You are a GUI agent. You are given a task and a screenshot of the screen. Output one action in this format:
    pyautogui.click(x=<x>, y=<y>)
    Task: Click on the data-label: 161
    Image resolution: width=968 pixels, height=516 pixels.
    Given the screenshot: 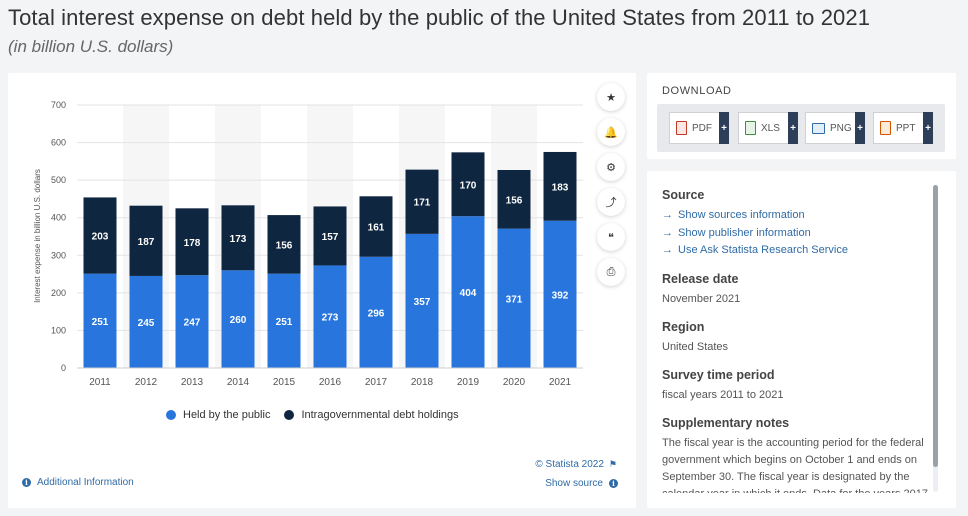 What is the action you would take?
    pyautogui.click(x=376, y=228)
    